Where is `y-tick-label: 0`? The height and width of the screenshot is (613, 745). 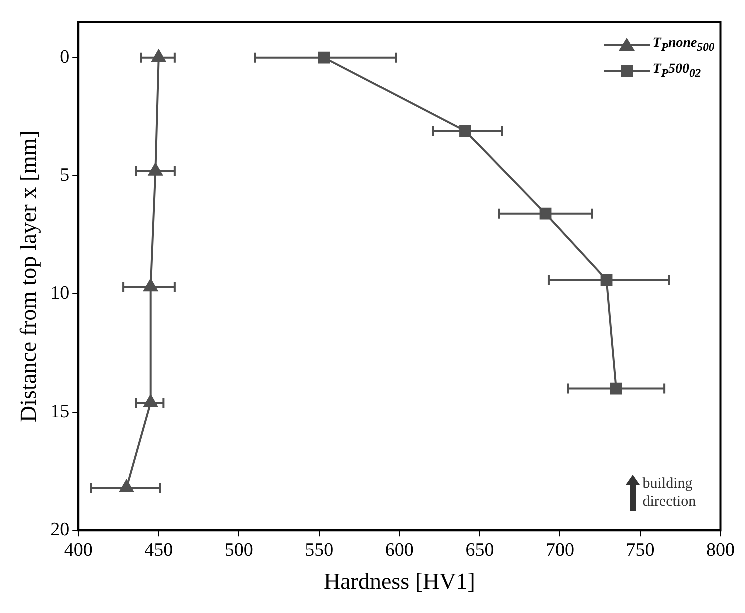
y-tick-label: 0 is located at coordinates (65, 57).